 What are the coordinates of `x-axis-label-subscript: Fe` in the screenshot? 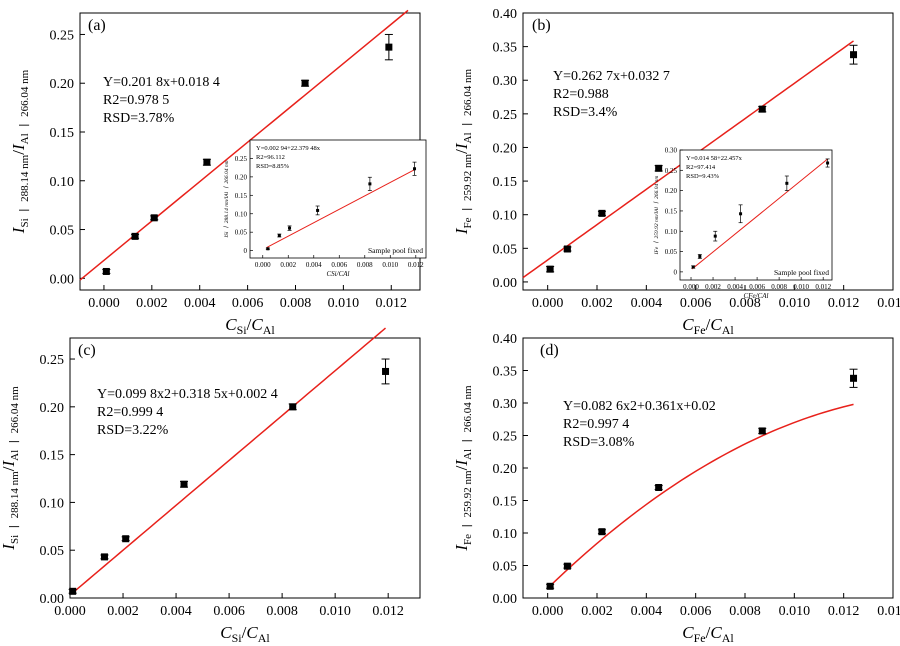 It's located at (700, 638).